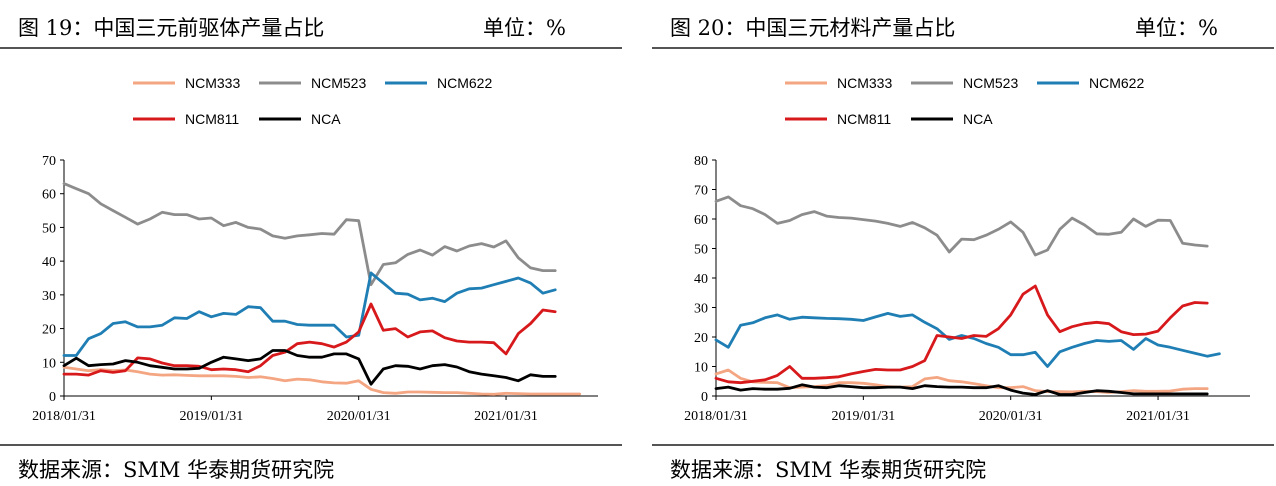  Describe the element at coordinates (171, 28) in the screenshot. I see `chart-title: 图 19：中国三元前驱体产量占比` at that location.